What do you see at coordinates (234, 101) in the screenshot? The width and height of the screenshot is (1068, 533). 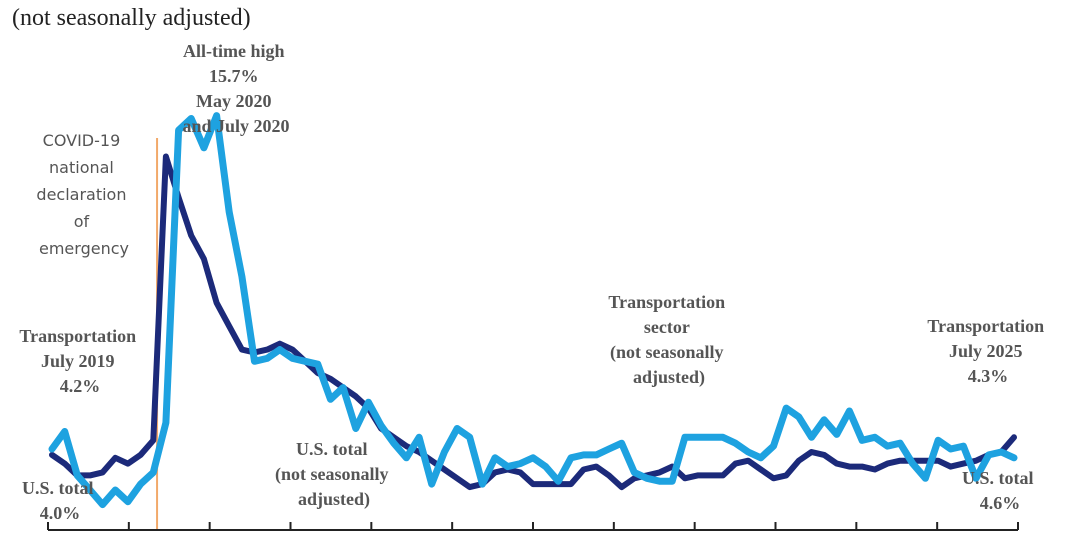 I see `annotation-line: May 2020` at bounding box center [234, 101].